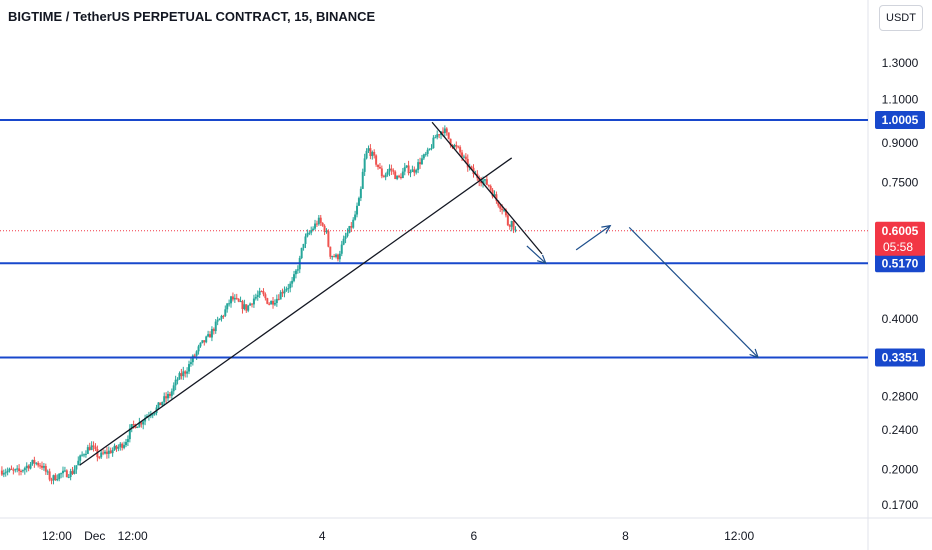 The image size is (932, 550). I want to click on last-price-badge, so click(900, 238).